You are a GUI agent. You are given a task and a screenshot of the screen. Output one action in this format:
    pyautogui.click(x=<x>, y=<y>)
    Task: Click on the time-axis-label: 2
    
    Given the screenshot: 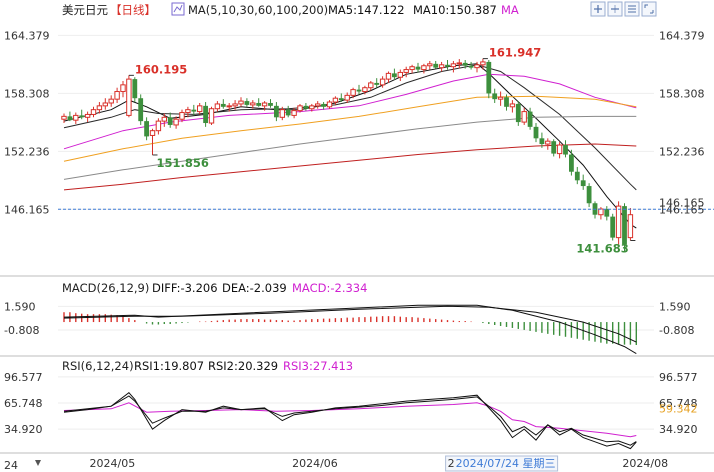 What is the action you would take?
    pyautogui.click(x=451, y=463)
    